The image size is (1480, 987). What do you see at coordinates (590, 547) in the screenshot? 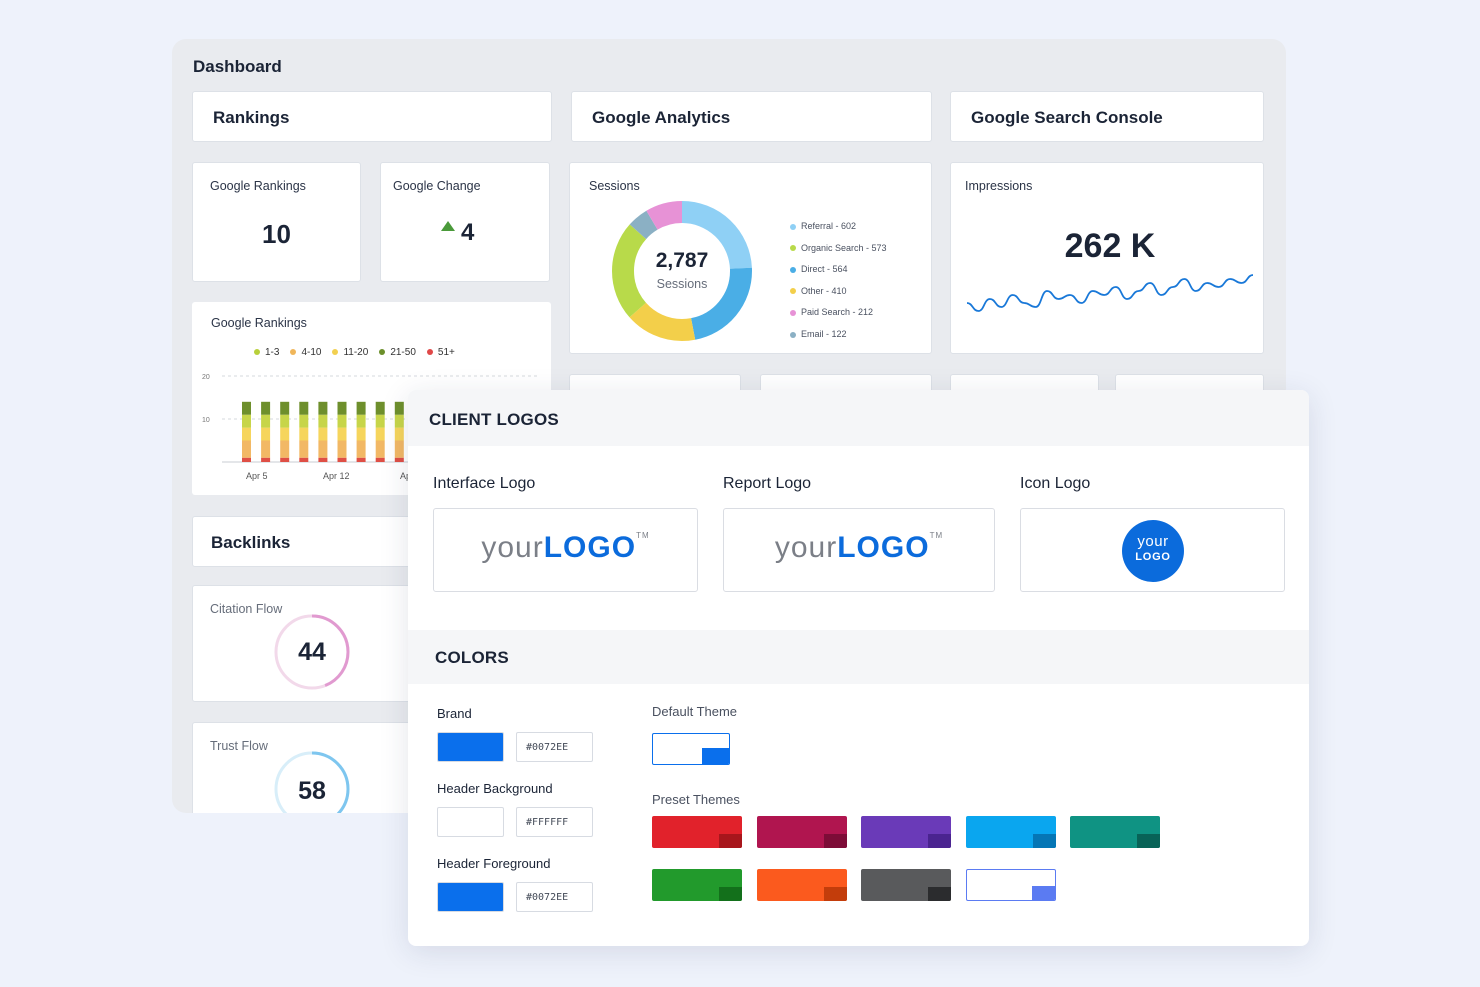
I see `logo-text-logo: LOGO` at bounding box center [590, 547].